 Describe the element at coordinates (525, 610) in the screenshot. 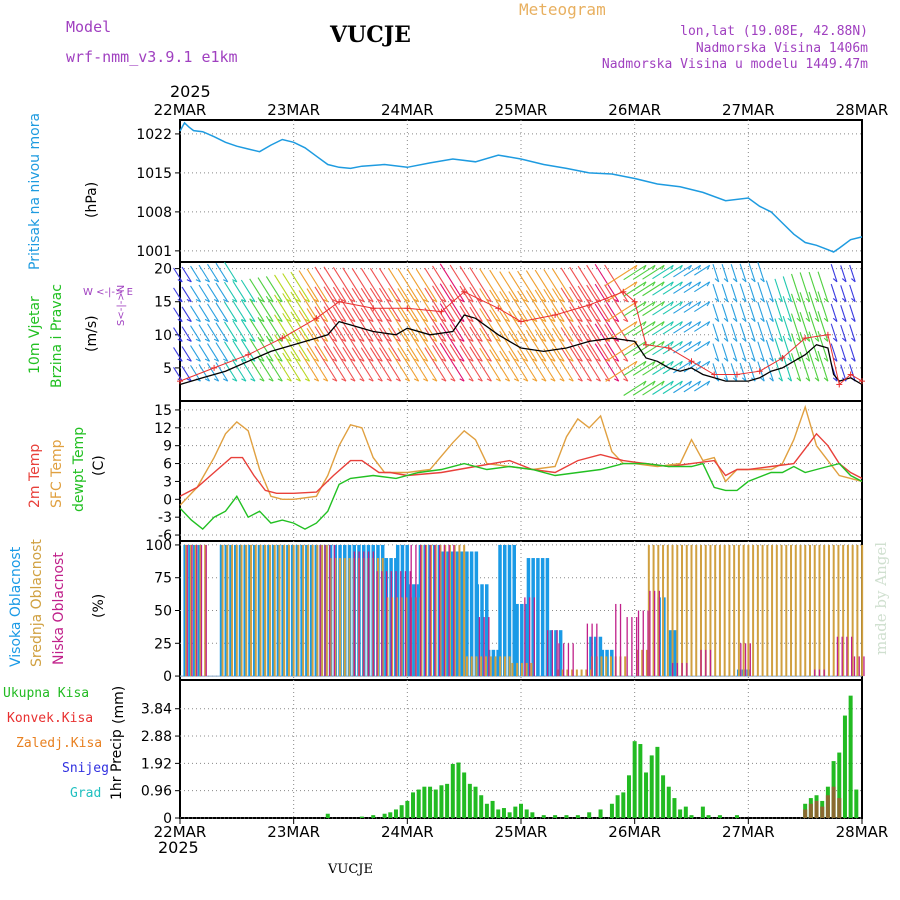

I see `low-cloud-bars` at that location.